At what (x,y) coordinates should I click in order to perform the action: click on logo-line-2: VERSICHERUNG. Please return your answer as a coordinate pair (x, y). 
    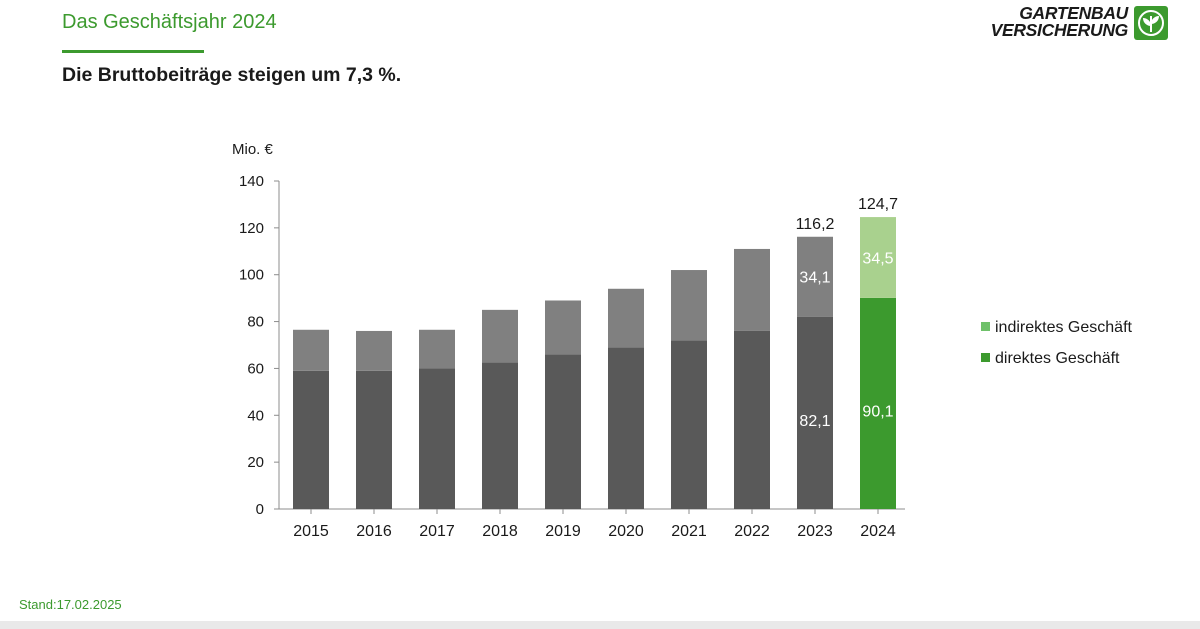
    Looking at the image, I should click on (1059, 30).